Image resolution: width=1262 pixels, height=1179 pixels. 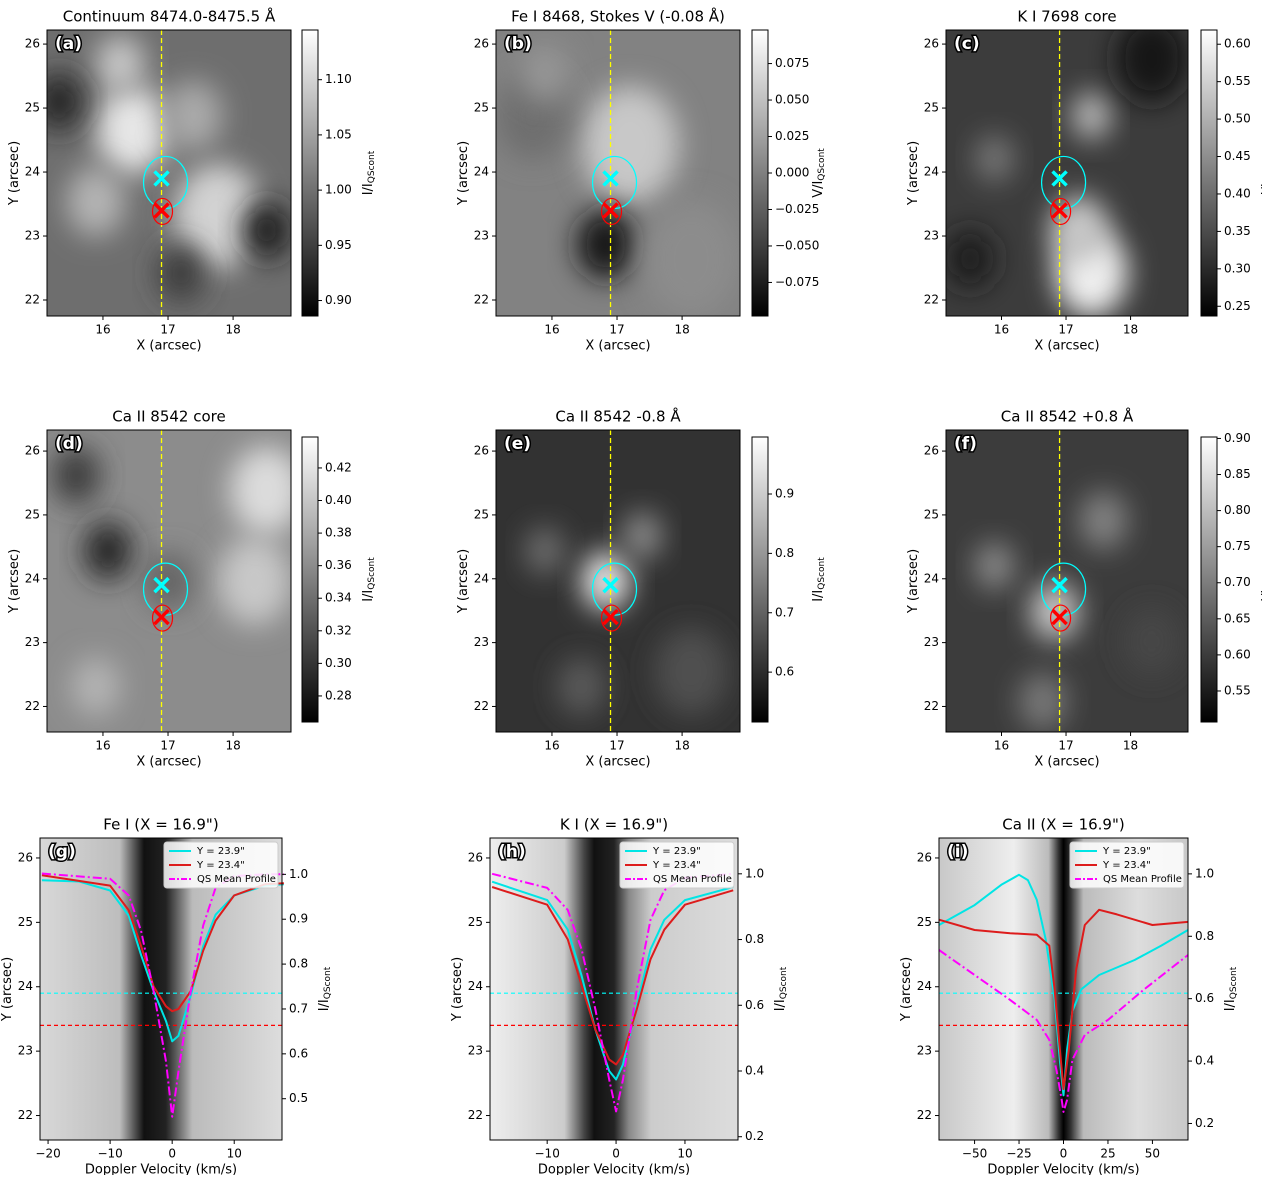 I want to click on colorbar-tick-label: −0.075, so click(x=797, y=282).